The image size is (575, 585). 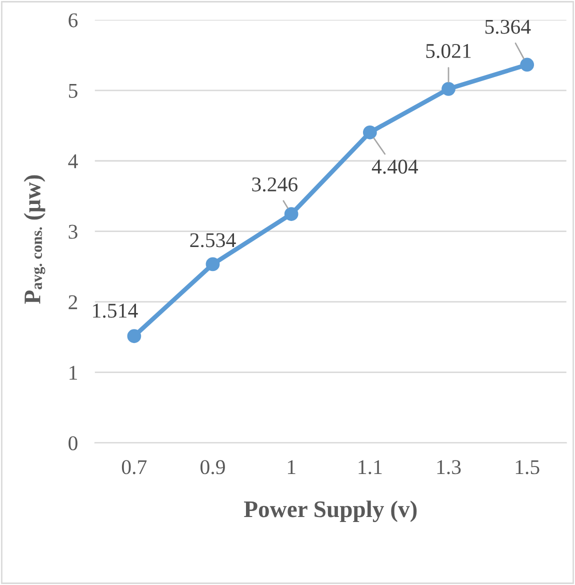 I want to click on y-tick-label: 4, so click(x=73, y=161).